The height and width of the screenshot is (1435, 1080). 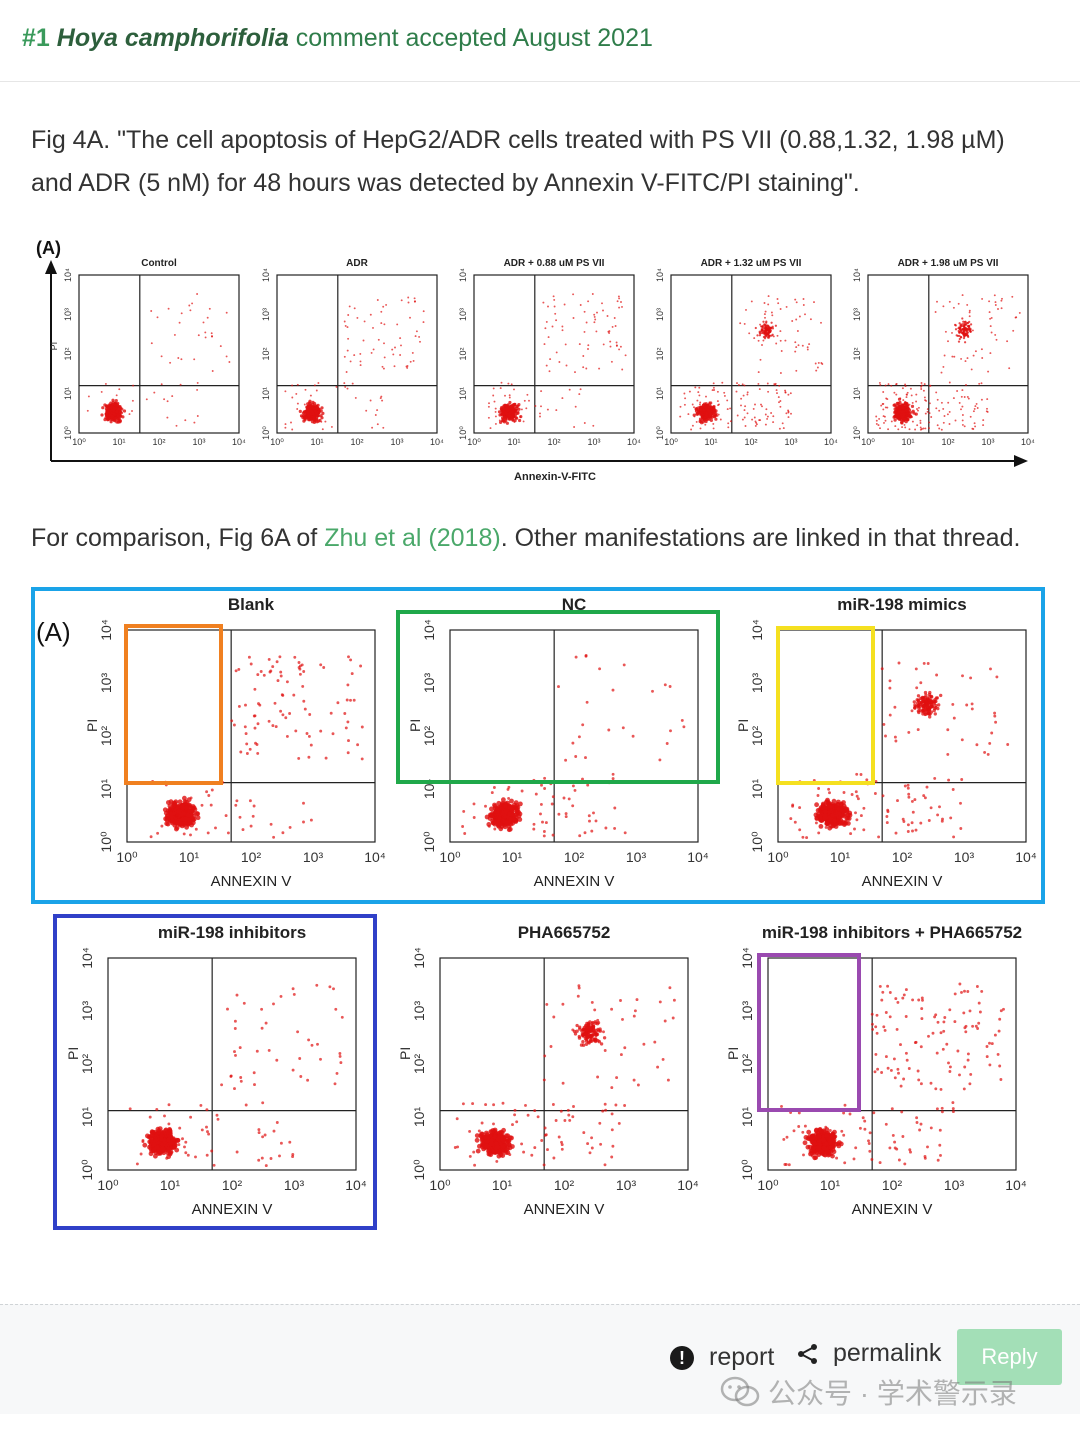 What do you see at coordinates (415, 725) in the screenshot?
I see `y-axis-label: PI` at bounding box center [415, 725].